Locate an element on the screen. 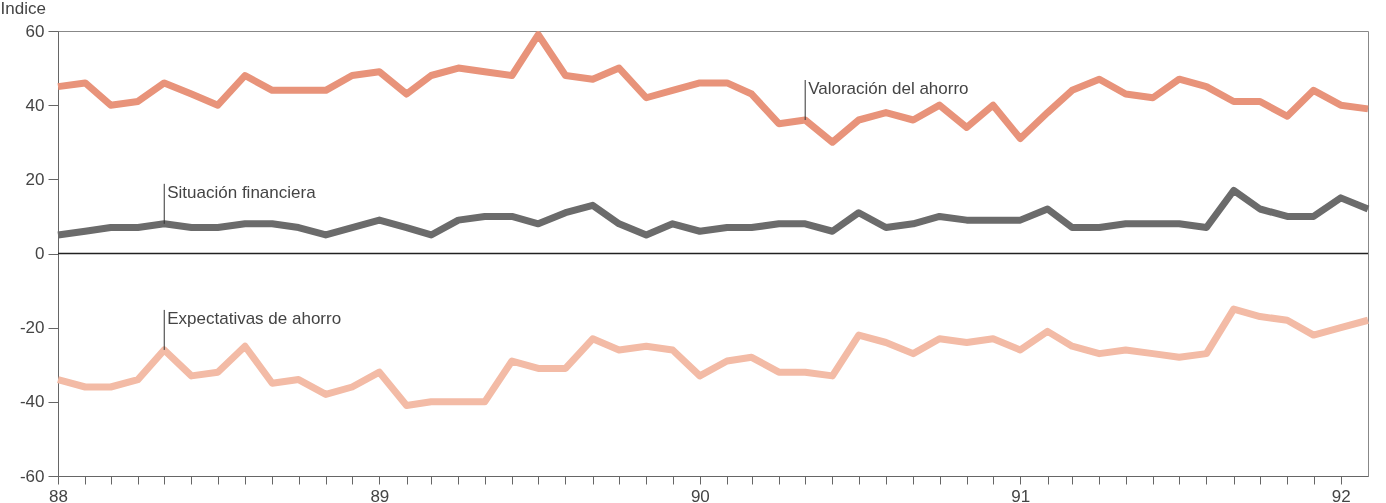  y-tick-label: 20 is located at coordinates (35, 179).